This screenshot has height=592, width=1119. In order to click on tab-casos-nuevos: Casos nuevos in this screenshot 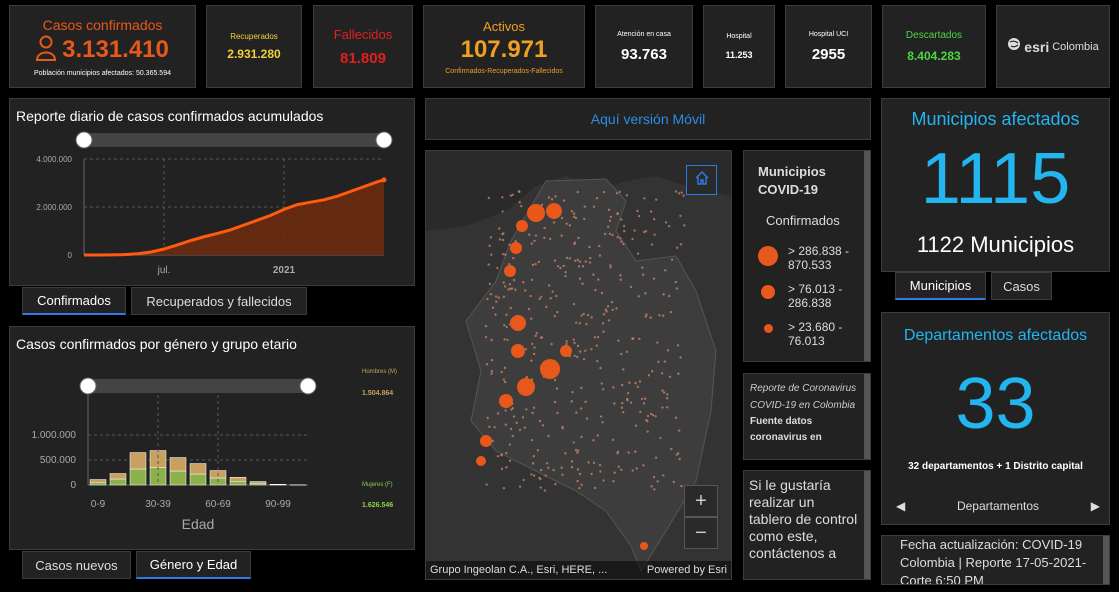, I will do `click(76, 565)`.